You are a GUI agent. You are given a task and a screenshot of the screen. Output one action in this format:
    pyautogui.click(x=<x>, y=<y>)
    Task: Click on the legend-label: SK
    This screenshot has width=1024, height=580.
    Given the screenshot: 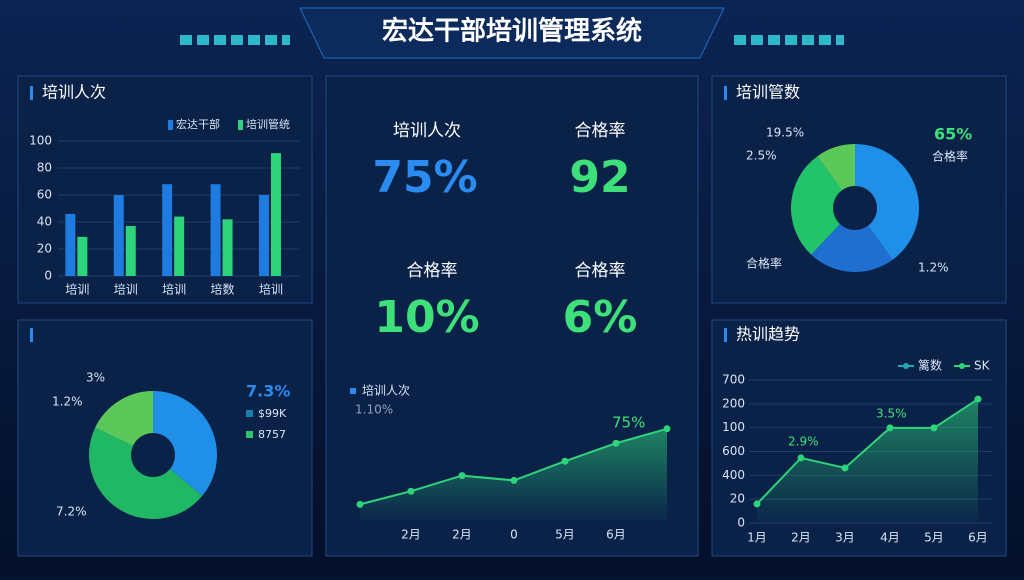 What is the action you would take?
    pyautogui.click(x=982, y=366)
    